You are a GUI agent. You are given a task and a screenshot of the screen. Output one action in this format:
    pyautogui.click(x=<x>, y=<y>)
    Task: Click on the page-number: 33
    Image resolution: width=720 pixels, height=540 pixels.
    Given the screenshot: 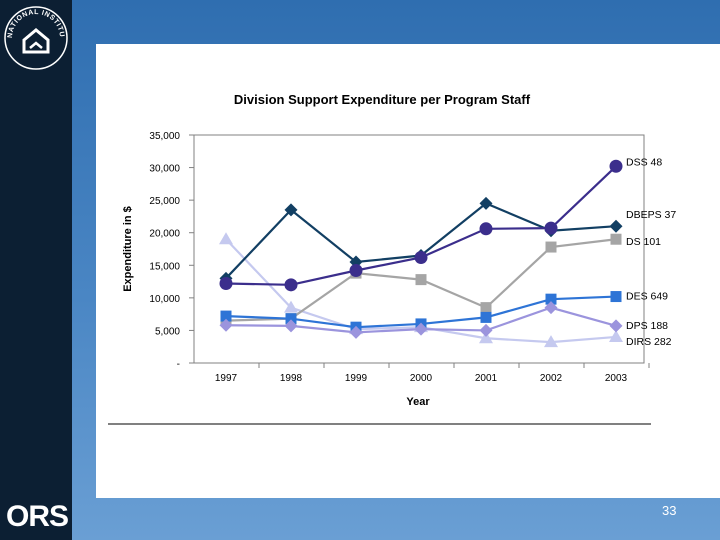 What is the action you would take?
    pyautogui.click(x=669, y=510)
    